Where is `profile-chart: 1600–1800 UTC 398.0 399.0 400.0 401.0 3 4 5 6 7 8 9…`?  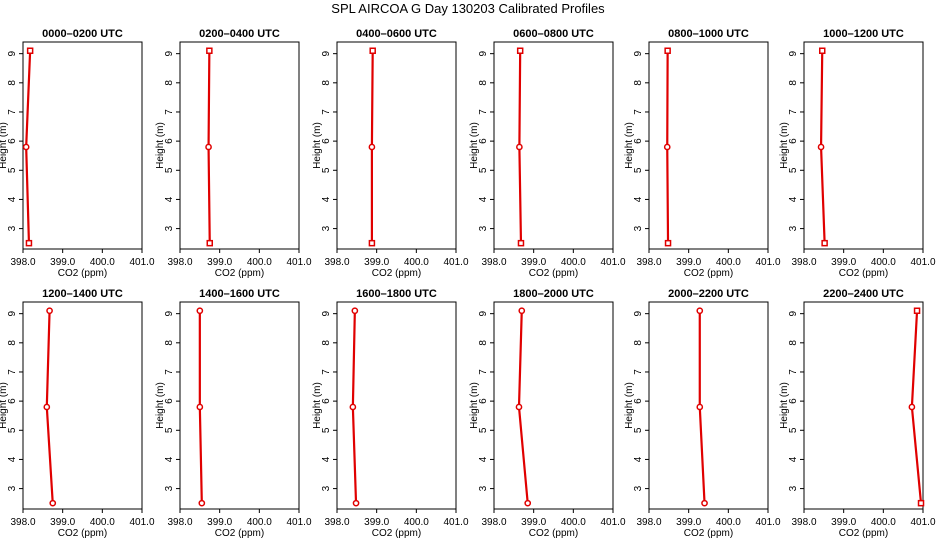 profile-chart: 1600–1800 UTC 398.0 399.0 400.0 401.0 3 4 5 6 7 8 9… is located at coordinates (390, 413).